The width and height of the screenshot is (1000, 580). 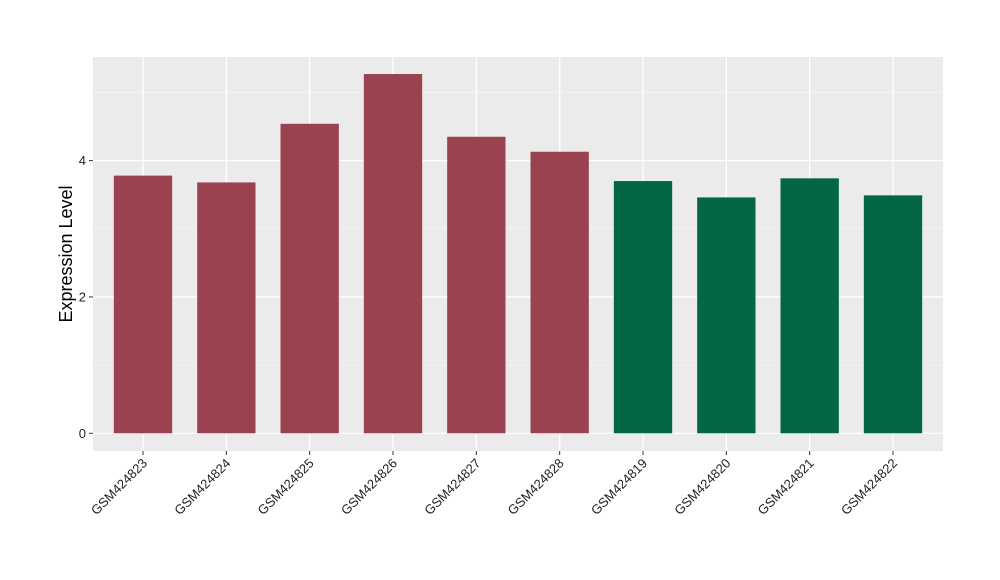 I want to click on bar-GSM424823, so click(x=143, y=304).